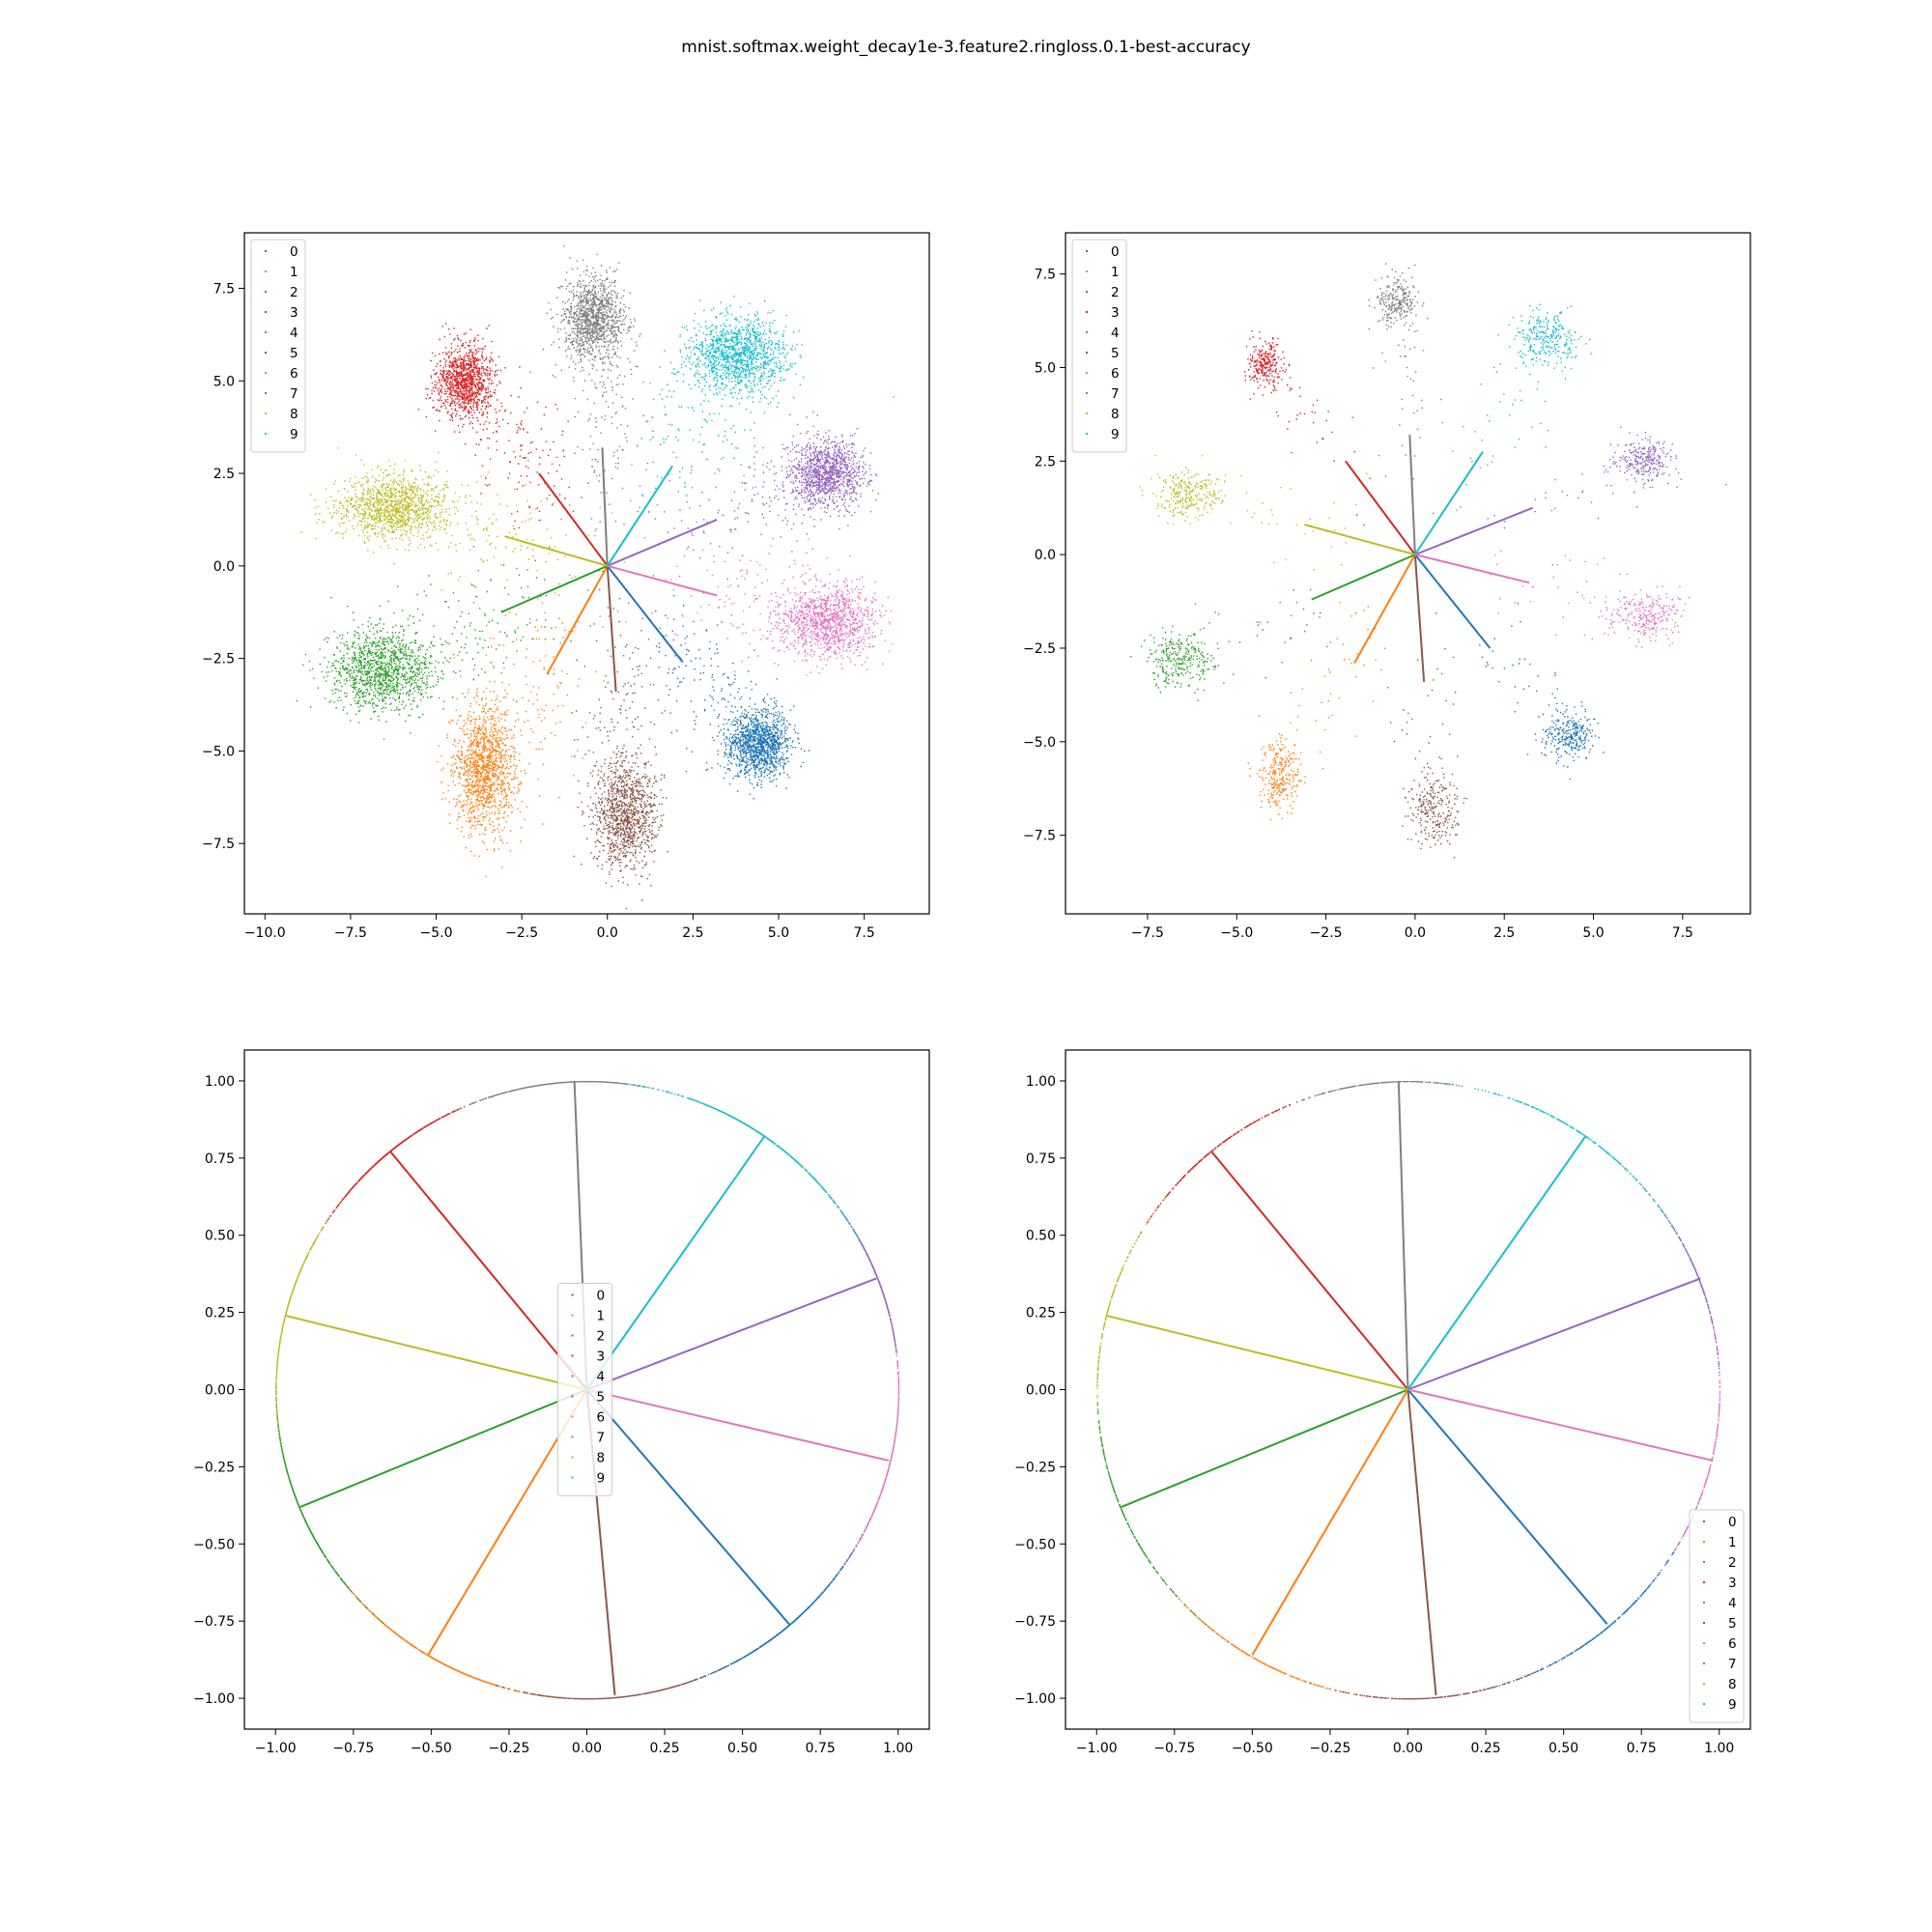 Image resolution: width=1932 pixels, height=1932 pixels. I want to click on x-tick-label: −10.0, so click(265, 933).